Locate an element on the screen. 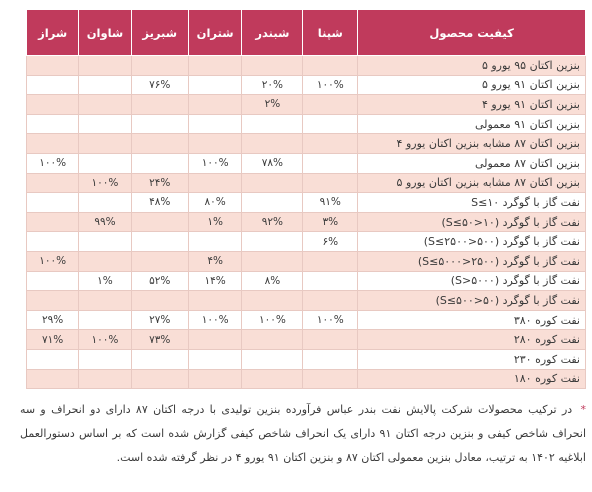 This screenshot has width=592, height=492. table-row: نفت کوره ۲۳۰ is located at coordinates (305, 359).